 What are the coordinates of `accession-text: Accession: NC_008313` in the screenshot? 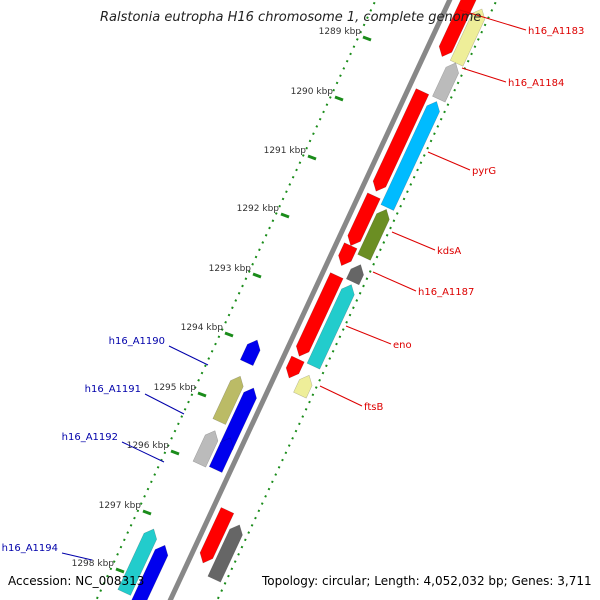 It's located at (76, 581).